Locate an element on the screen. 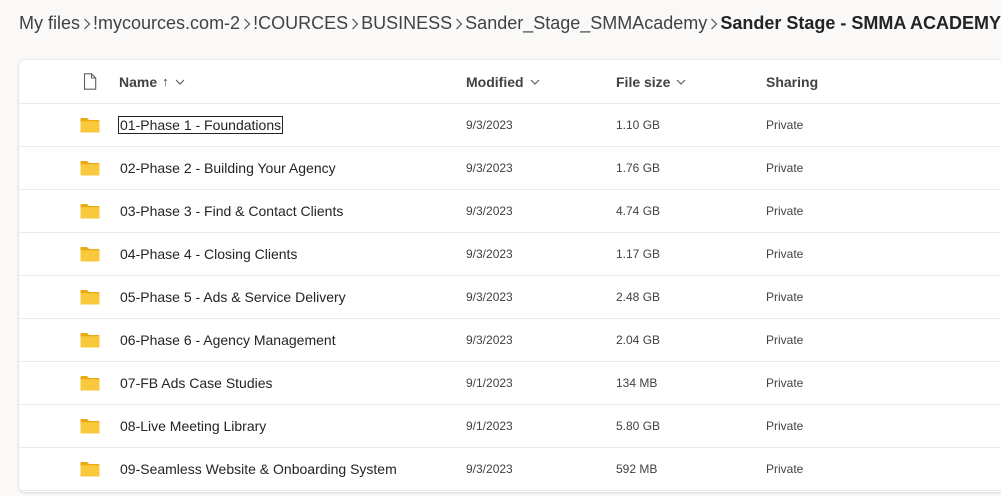 This screenshot has width=1001, height=496. folder-name-link: 02-Phase 2 - Building Your Agency is located at coordinates (228, 168).